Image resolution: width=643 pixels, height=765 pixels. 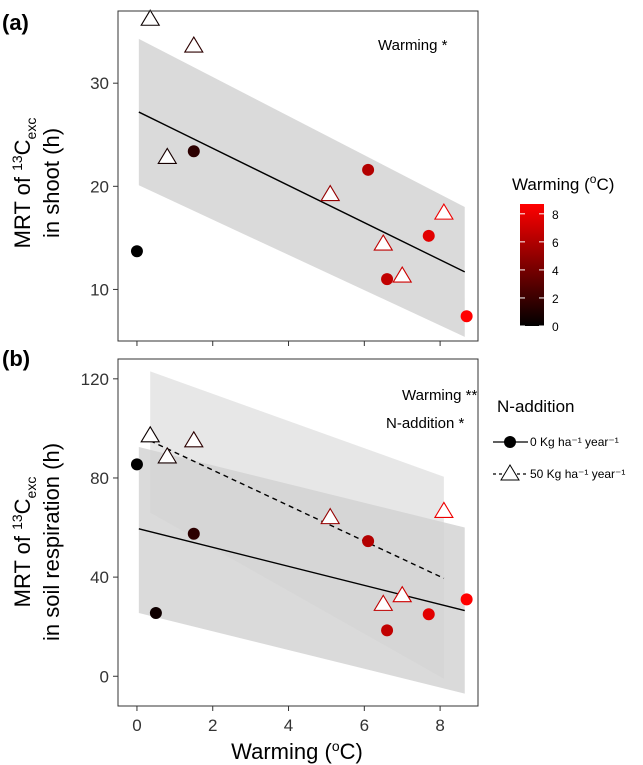 I want to click on panel-b-y-axis: 0 40 80 120, so click(x=99, y=528).